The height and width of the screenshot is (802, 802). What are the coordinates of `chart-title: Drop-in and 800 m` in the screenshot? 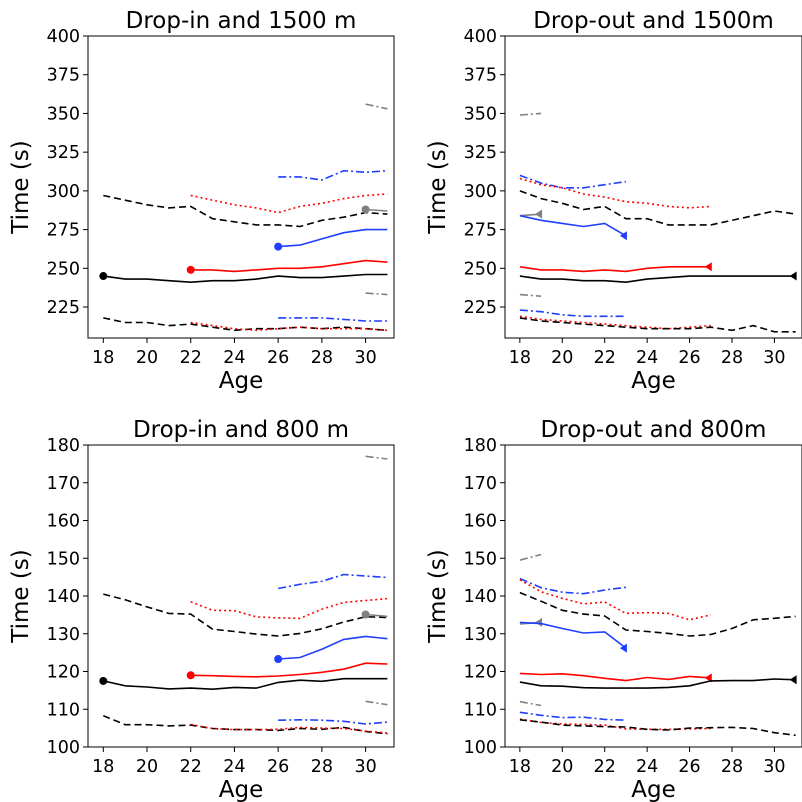 It's located at (241, 430).